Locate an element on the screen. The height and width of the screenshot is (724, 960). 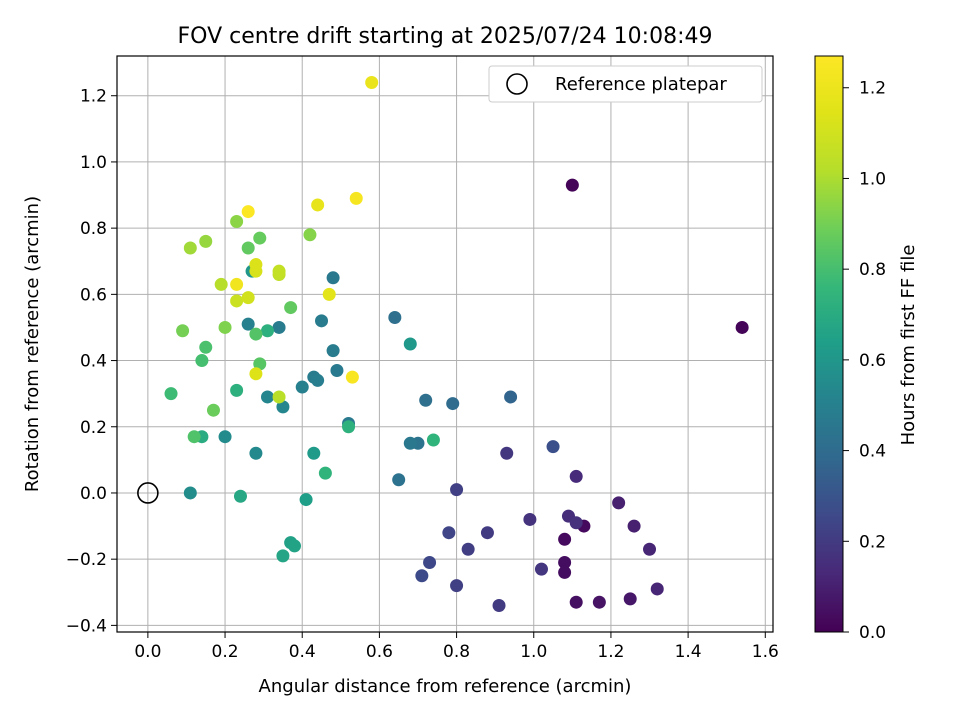
x-tick-label: 1.4 is located at coordinates (688, 652).